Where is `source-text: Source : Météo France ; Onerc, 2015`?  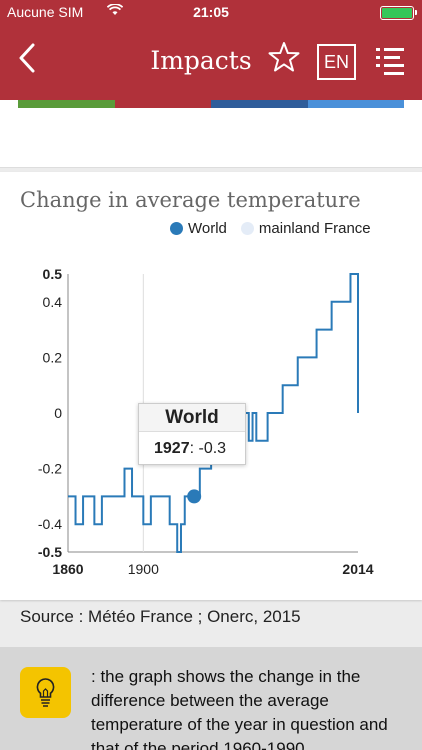
source-text: Source : Météo France ; Onerc, 2015 is located at coordinates (160, 616).